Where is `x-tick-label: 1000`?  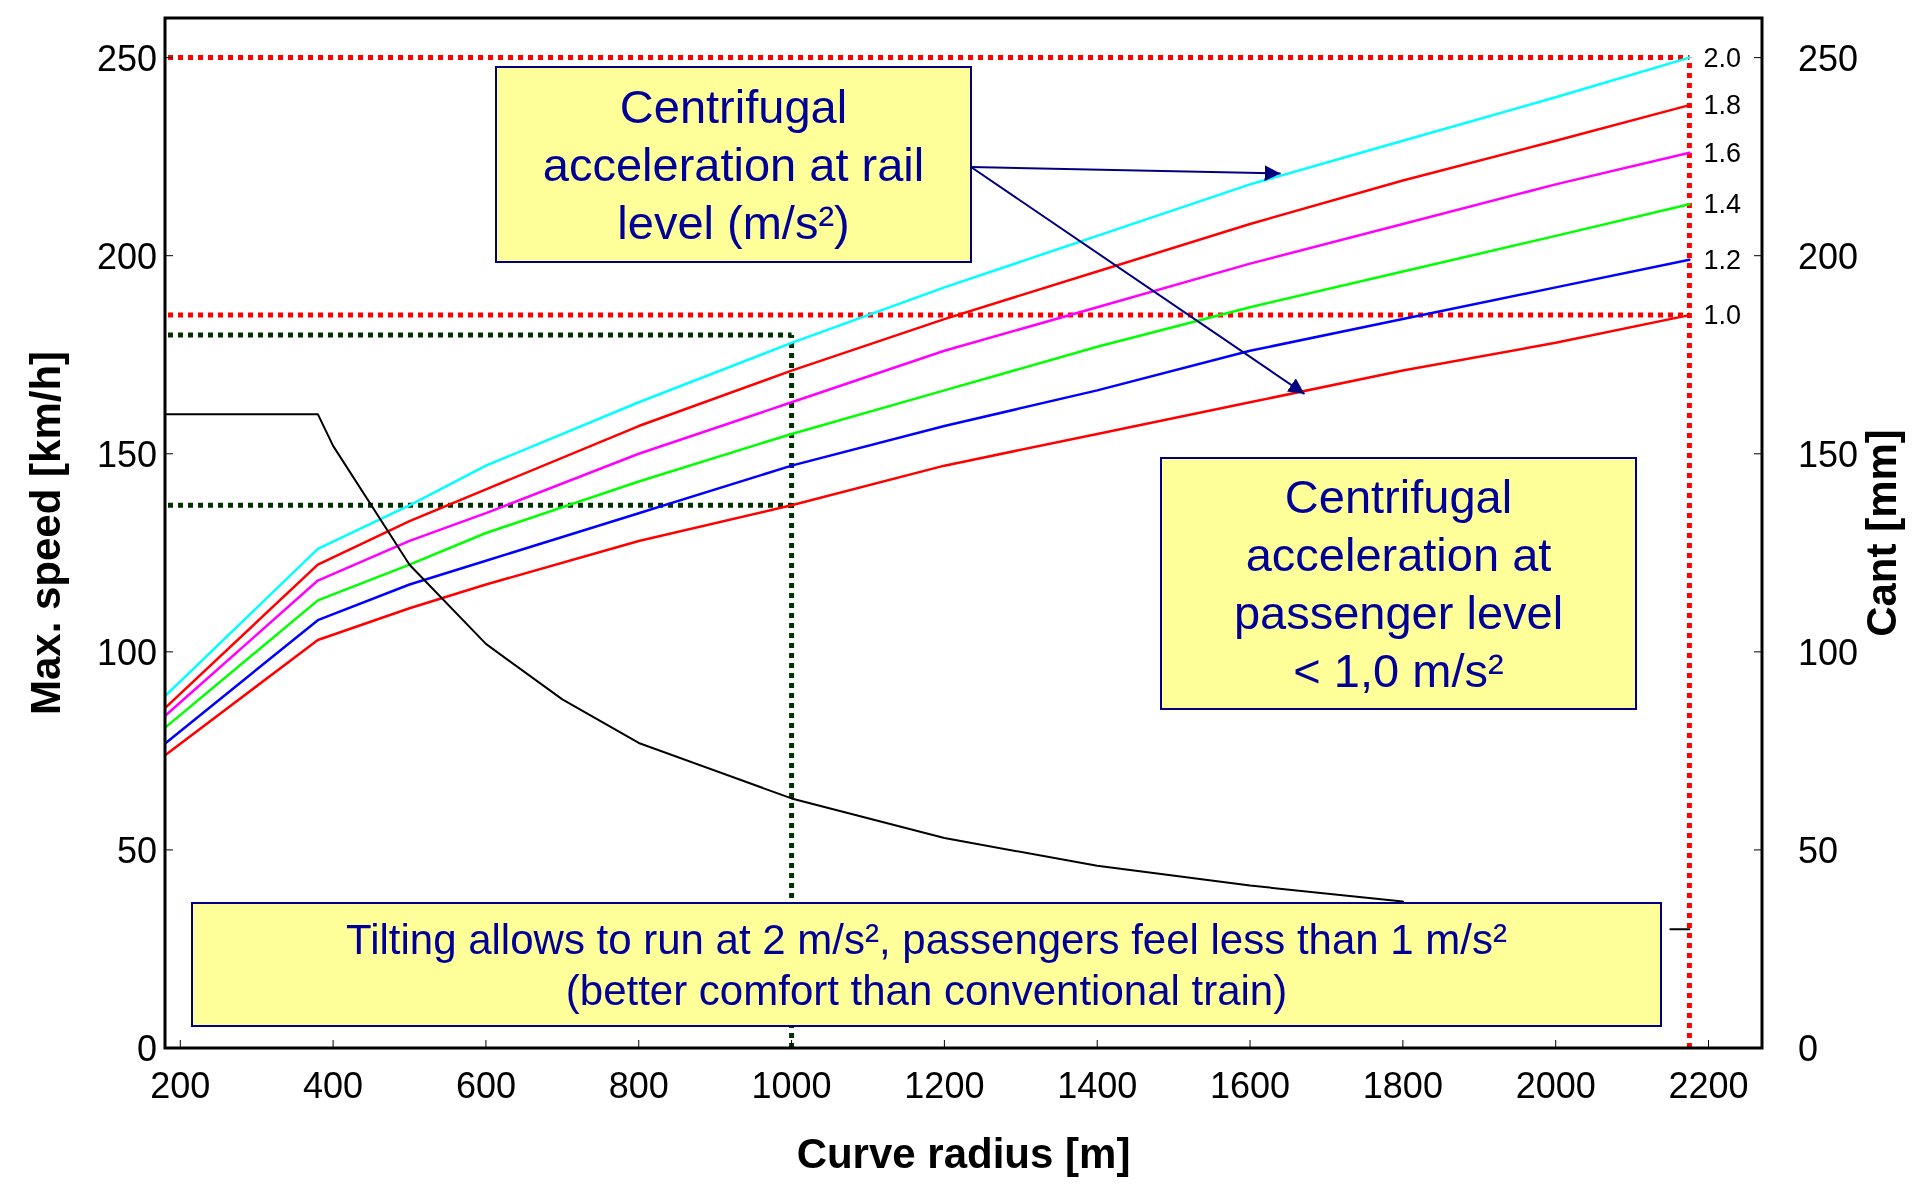 x-tick-label: 1000 is located at coordinates (791, 1085).